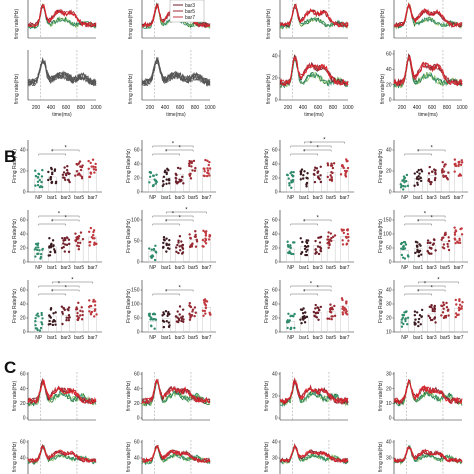  What do you see at coordinates (459, 268) in the screenshot?
I see `panel-b-category-label: bar7` at bounding box center [459, 268].